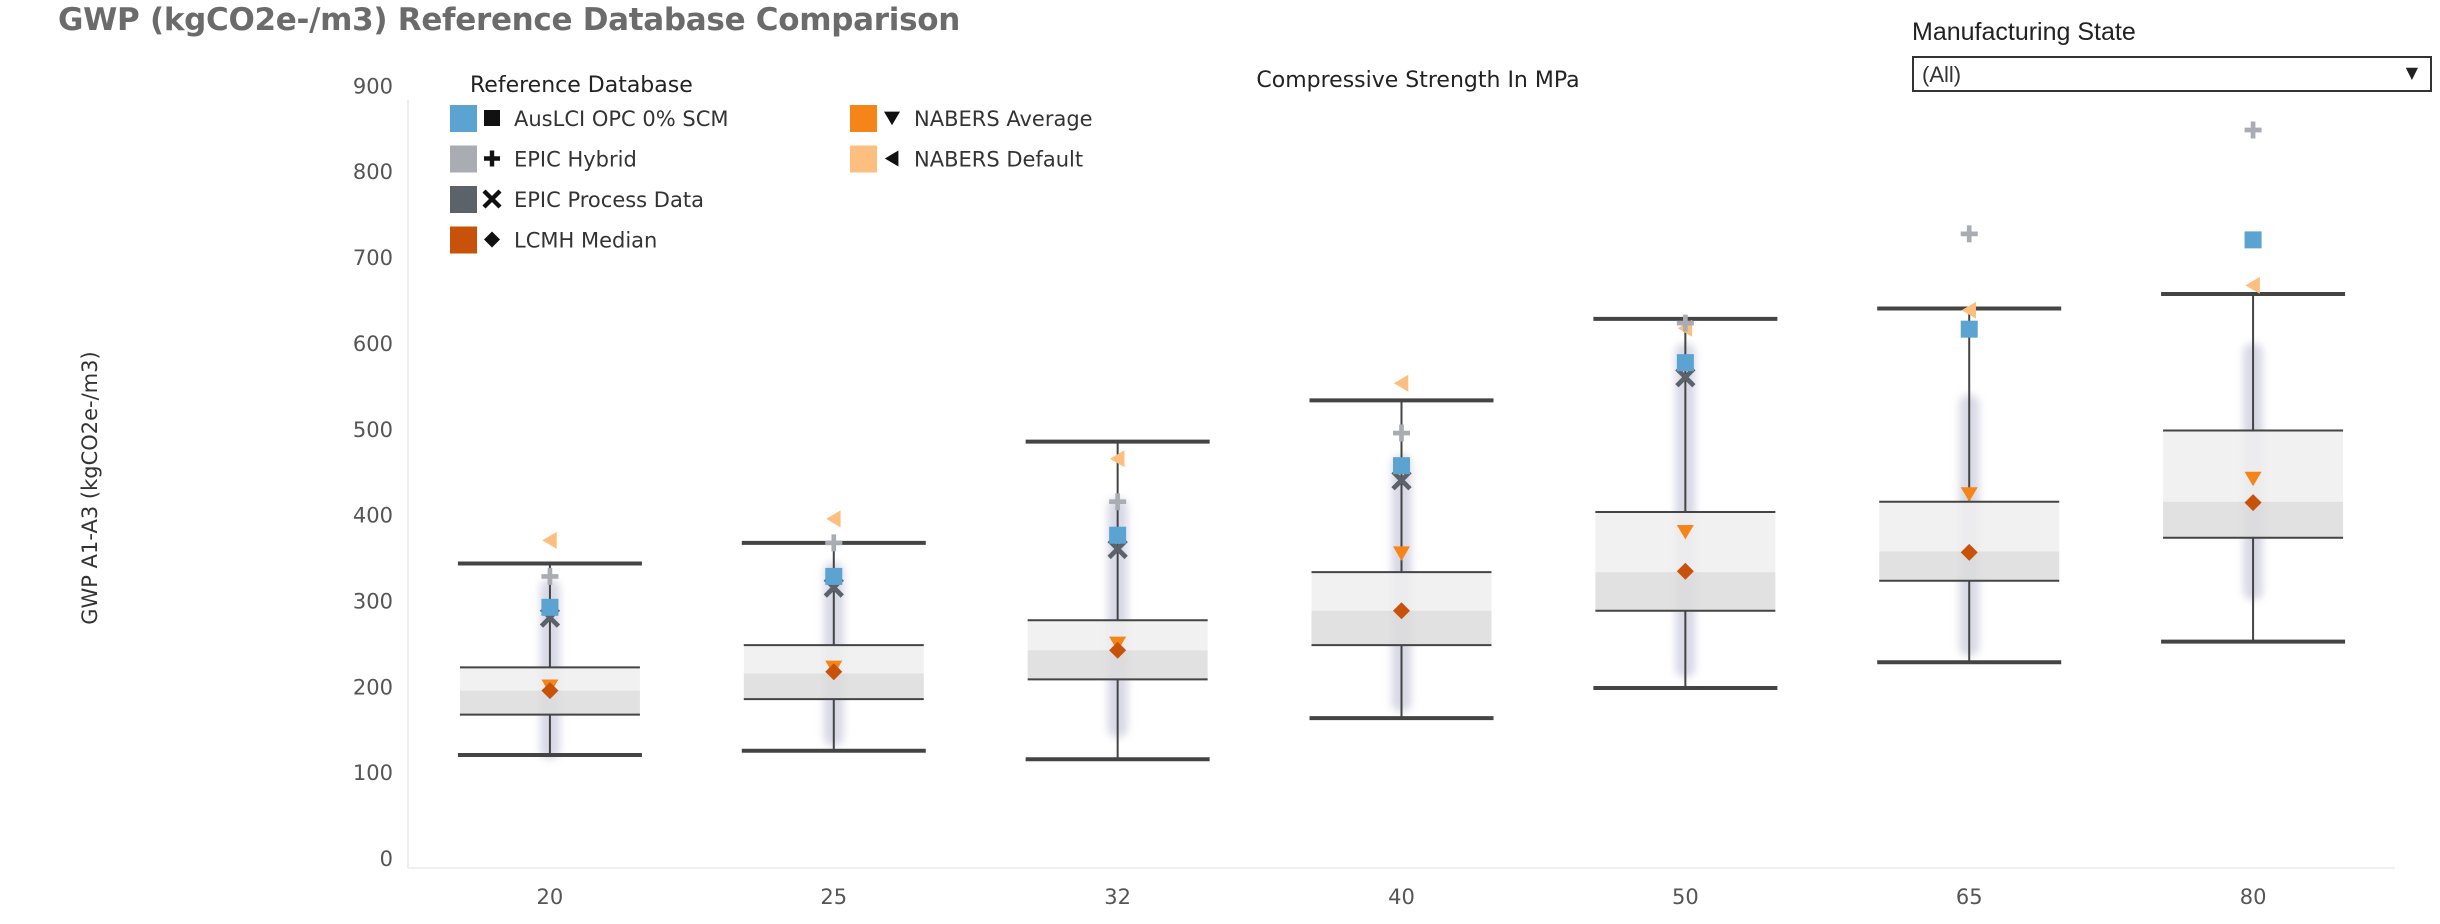 The image size is (2440, 924). I want to click on x-tick-label: 20, so click(550, 897).